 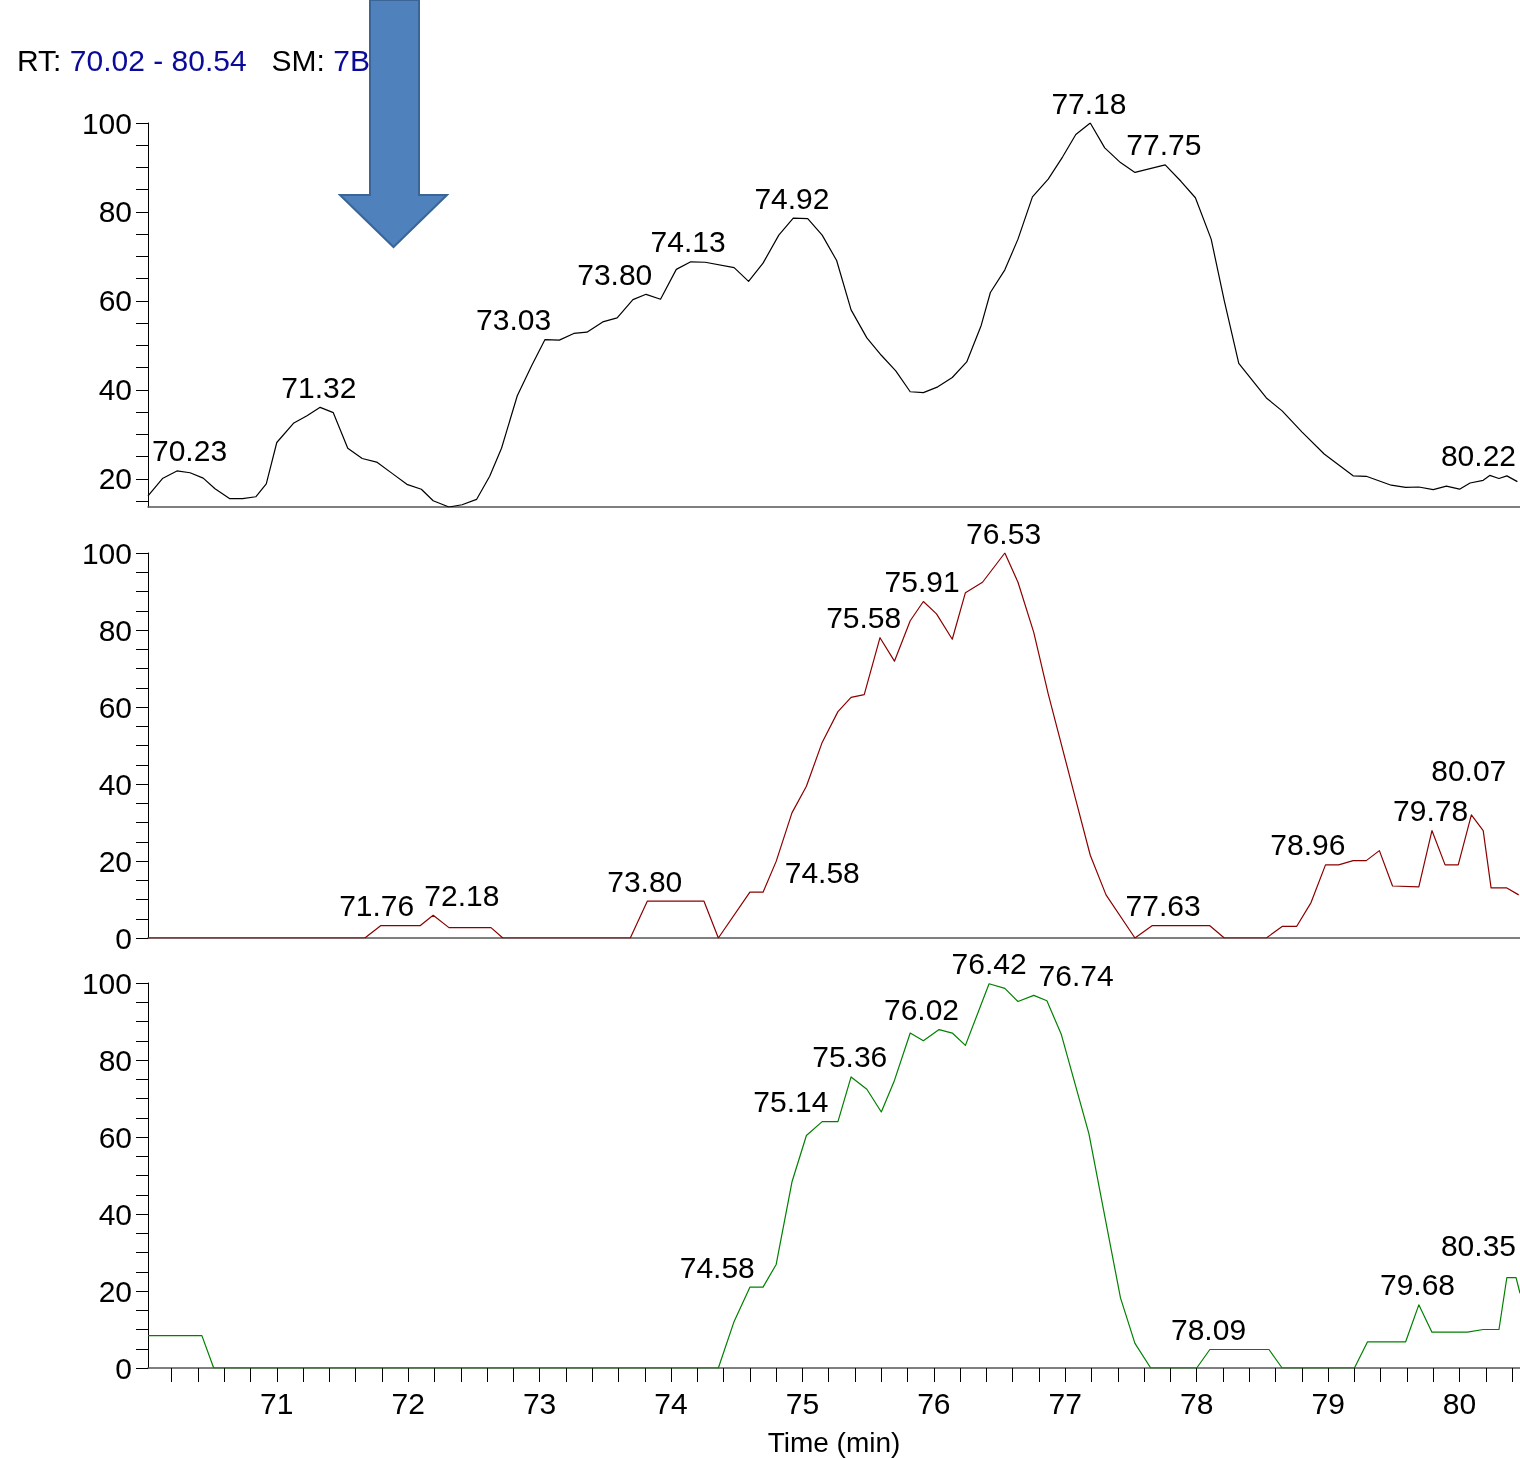 What do you see at coordinates (989, 964) in the screenshot?
I see `annotation: 76.42` at bounding box center [989, 964].